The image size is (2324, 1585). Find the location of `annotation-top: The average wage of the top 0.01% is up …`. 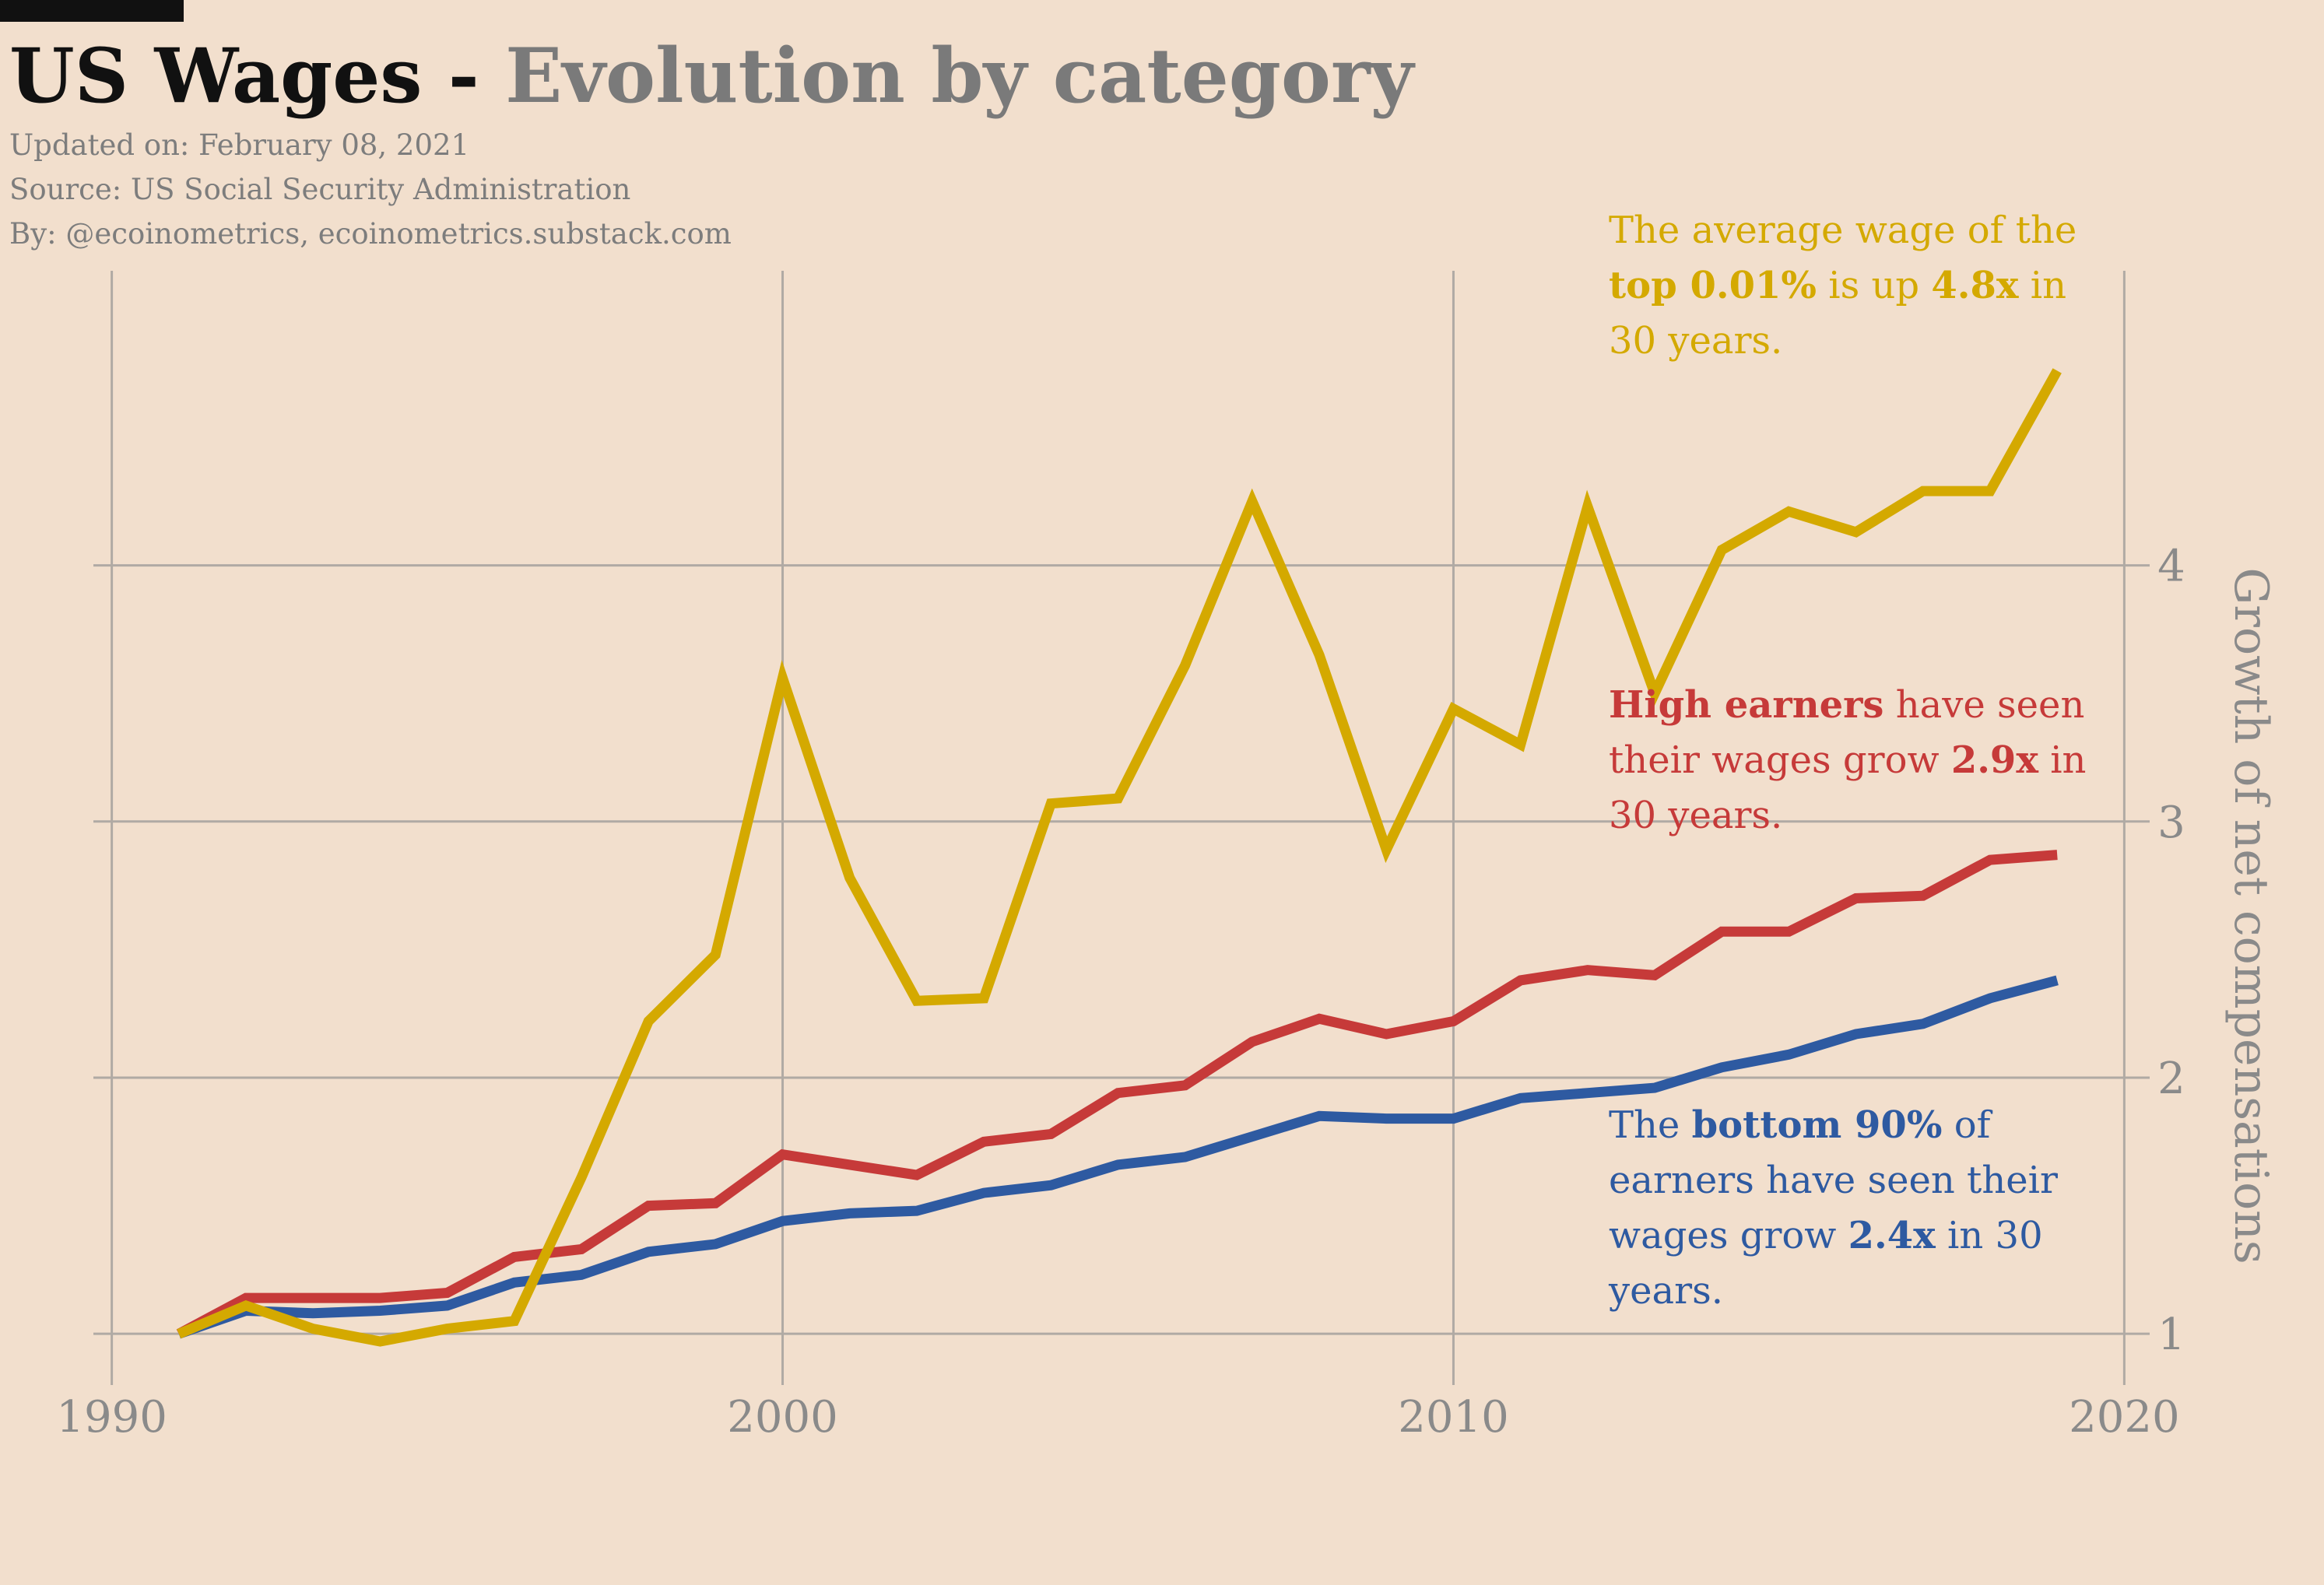

annotation-top: The average wage of the top 0.01% is up … is located at coordinates (1858, 286).